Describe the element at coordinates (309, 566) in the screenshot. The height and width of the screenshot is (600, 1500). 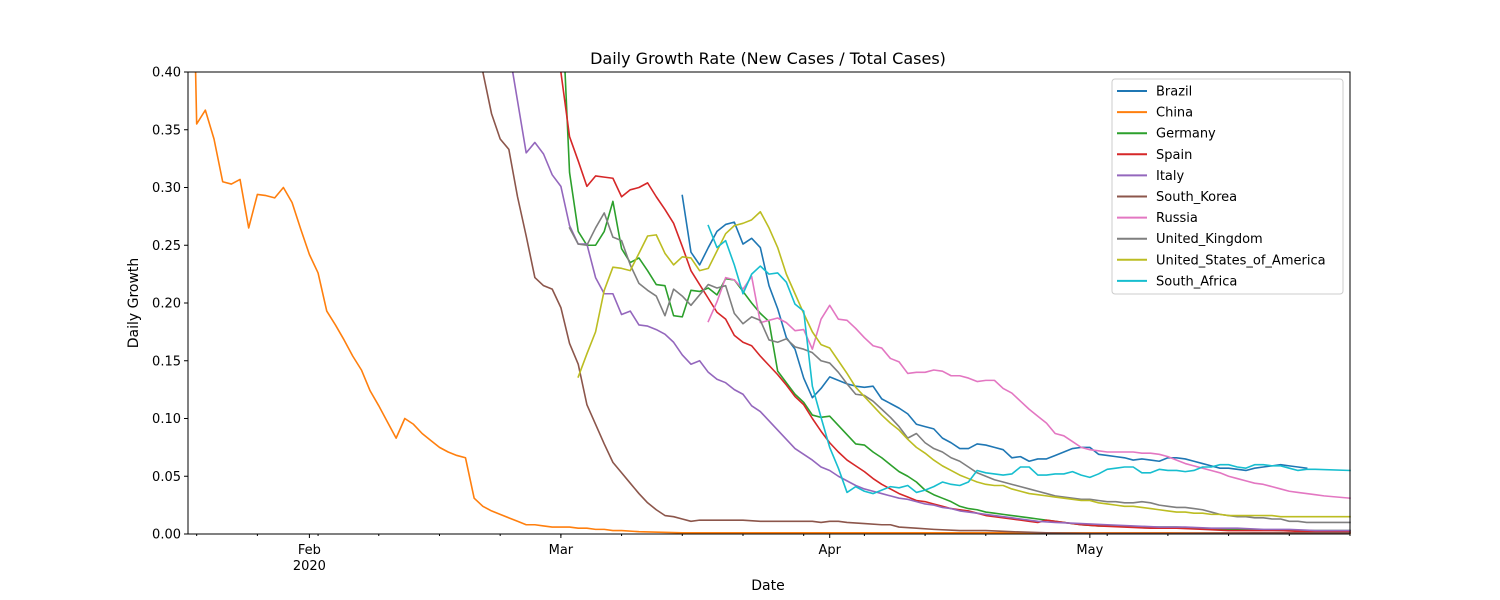
I see `x-tick-sublabel: 2020` at that location.